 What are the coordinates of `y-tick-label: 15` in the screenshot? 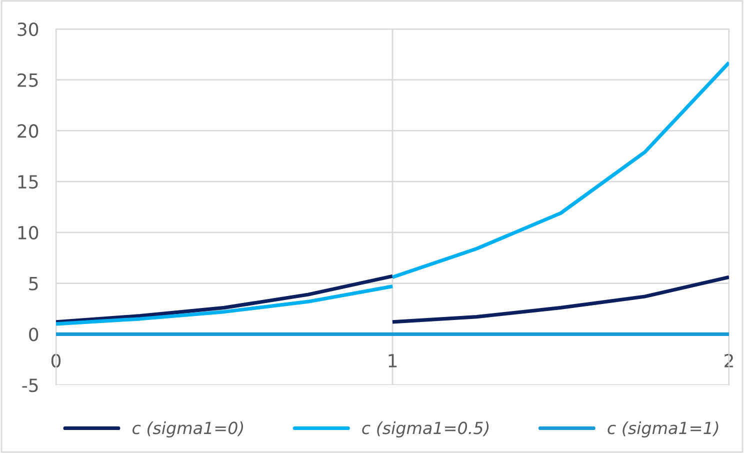 It's located at (28, 182).